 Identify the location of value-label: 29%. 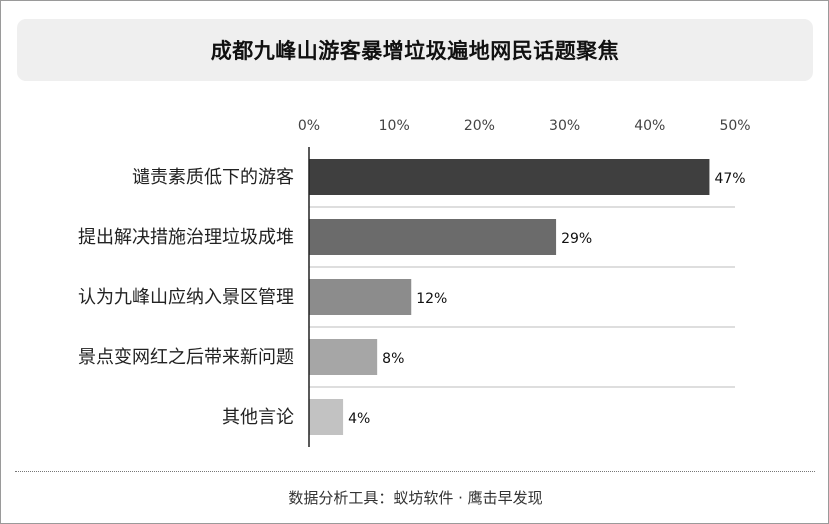
(576, 239).